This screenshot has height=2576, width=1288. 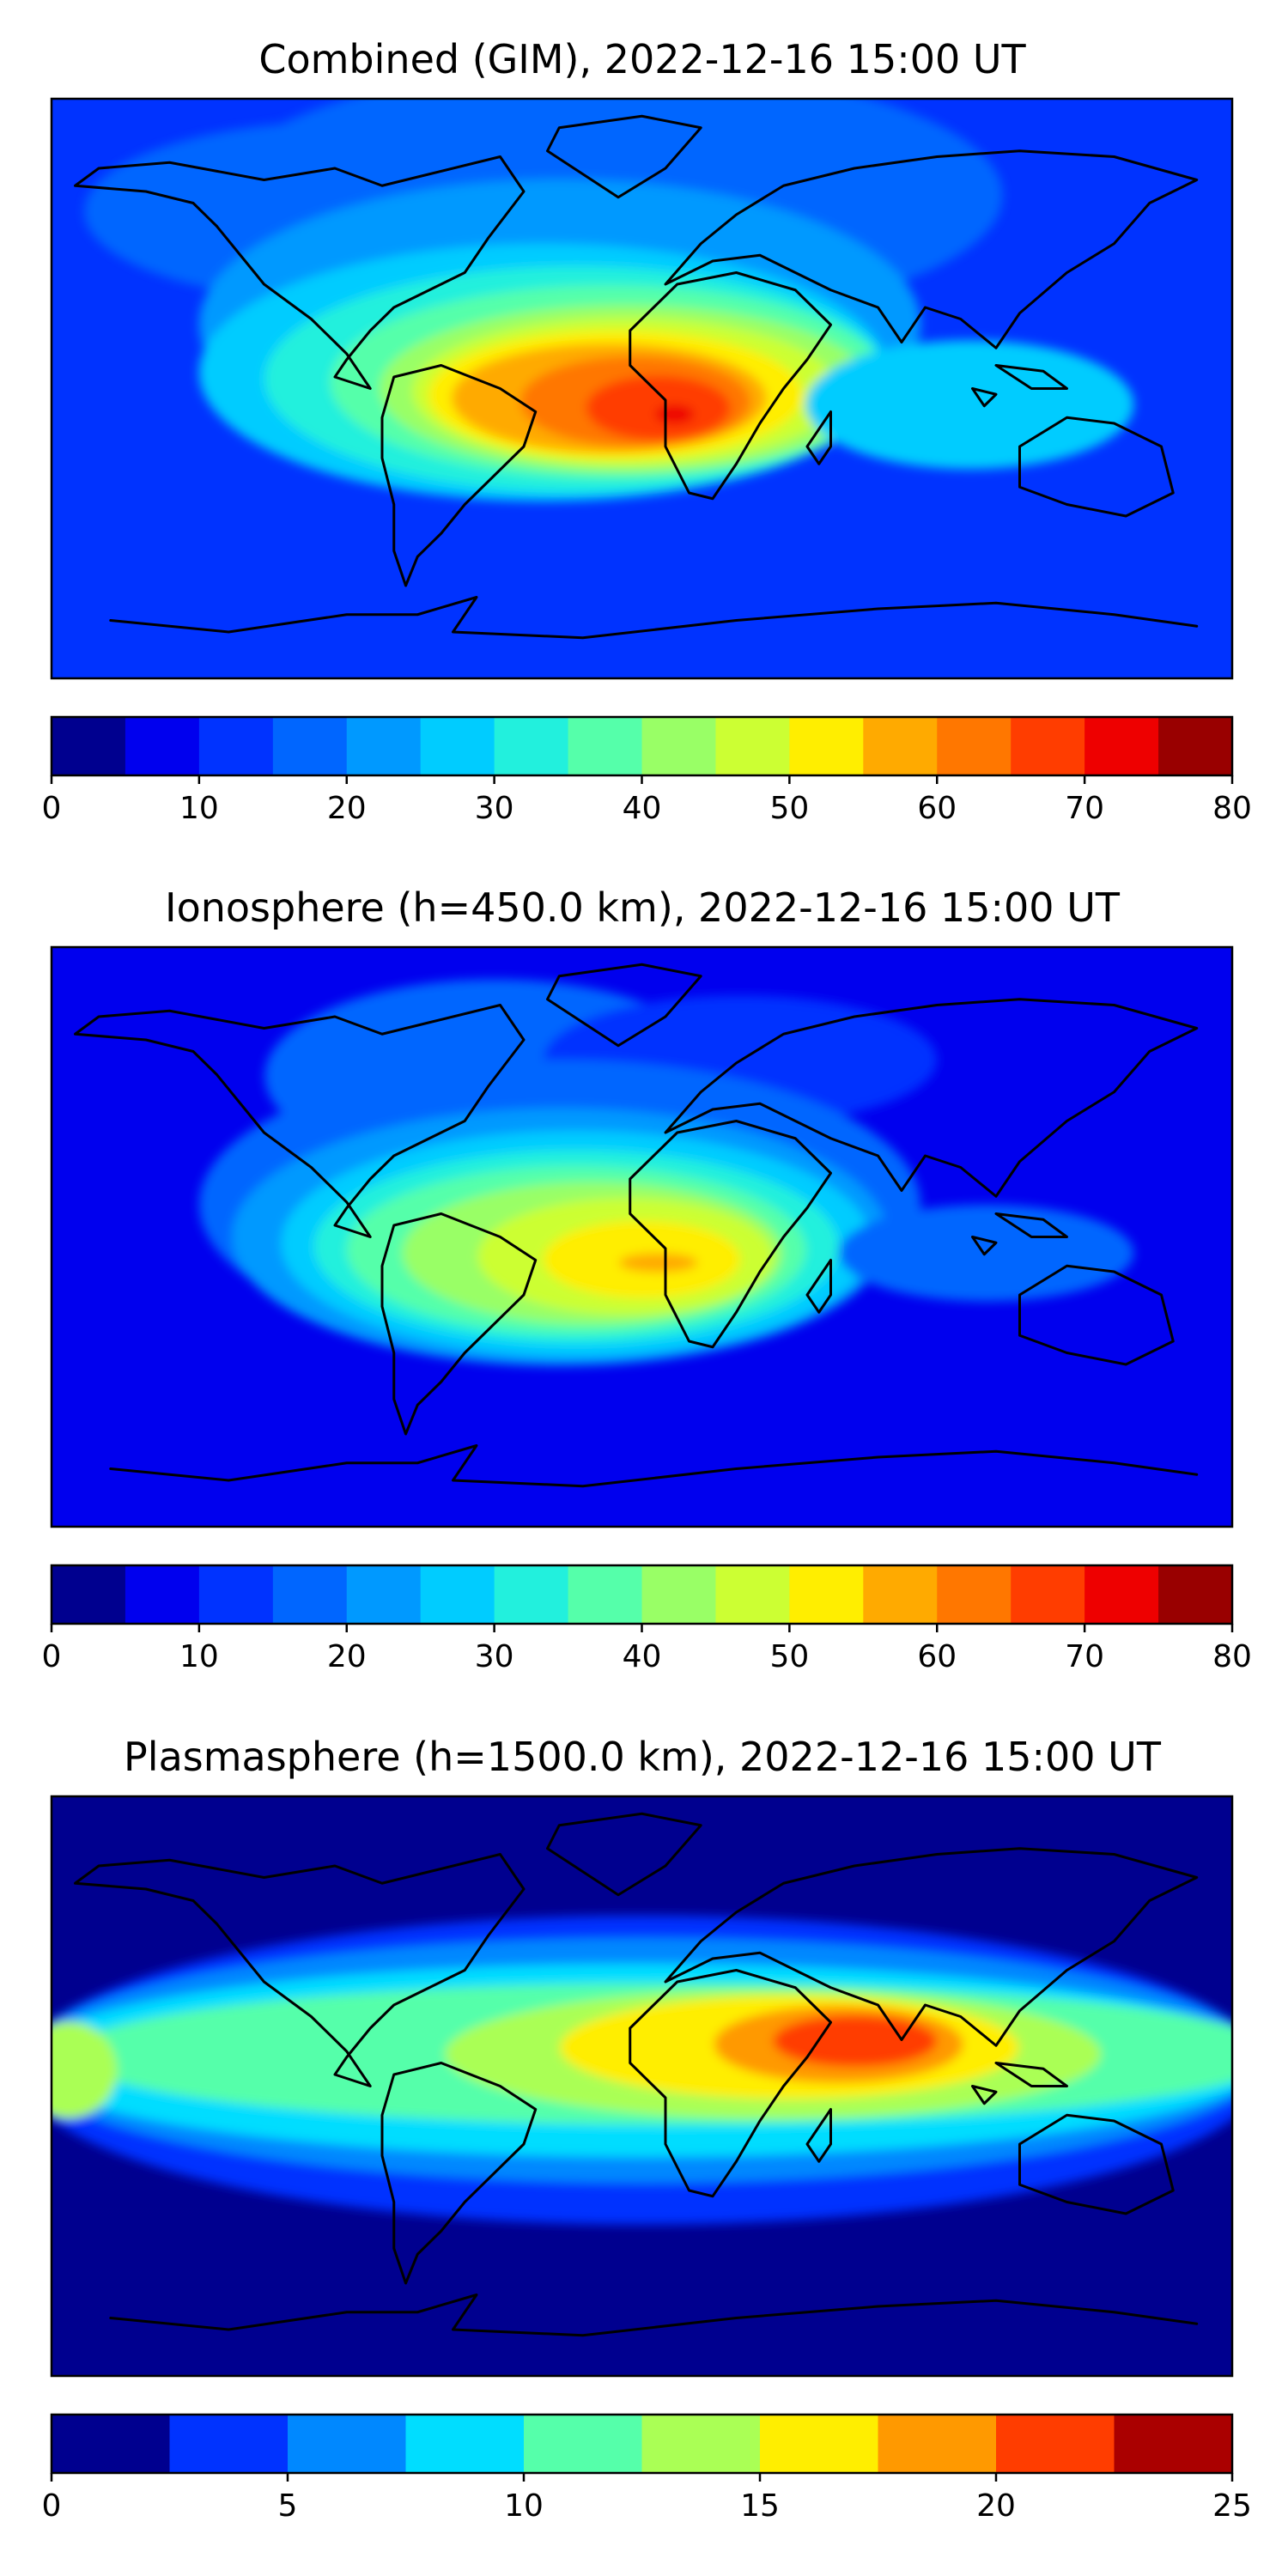 I want to click on colorbar-tick-label: 25, so click(x=1232, y=2506).